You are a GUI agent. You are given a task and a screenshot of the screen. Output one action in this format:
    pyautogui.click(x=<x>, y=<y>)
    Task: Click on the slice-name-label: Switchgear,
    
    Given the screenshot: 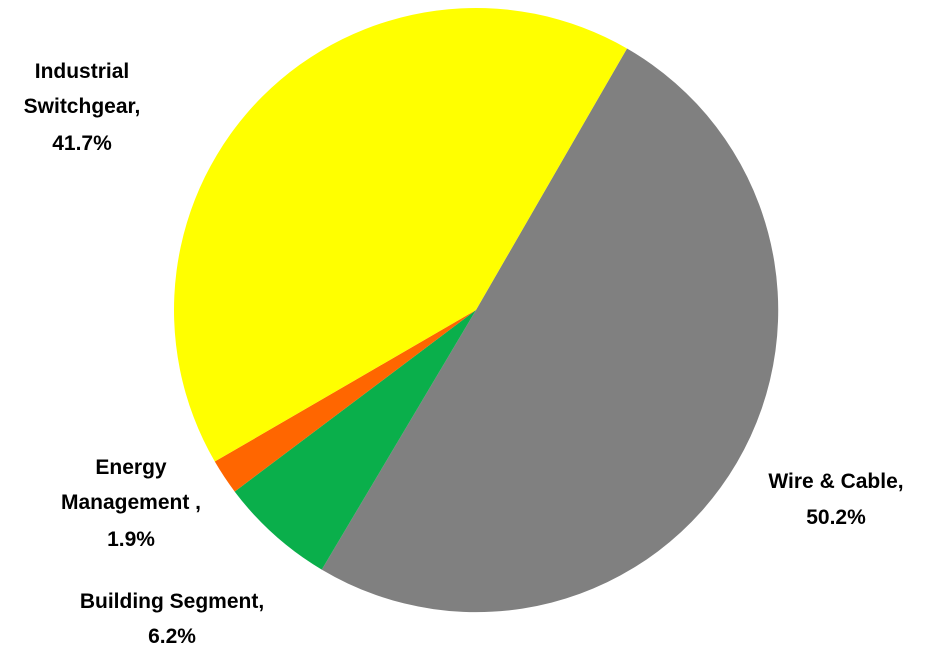 What is the action you would take?
    pyautogui.click(x=82, y=106)
    